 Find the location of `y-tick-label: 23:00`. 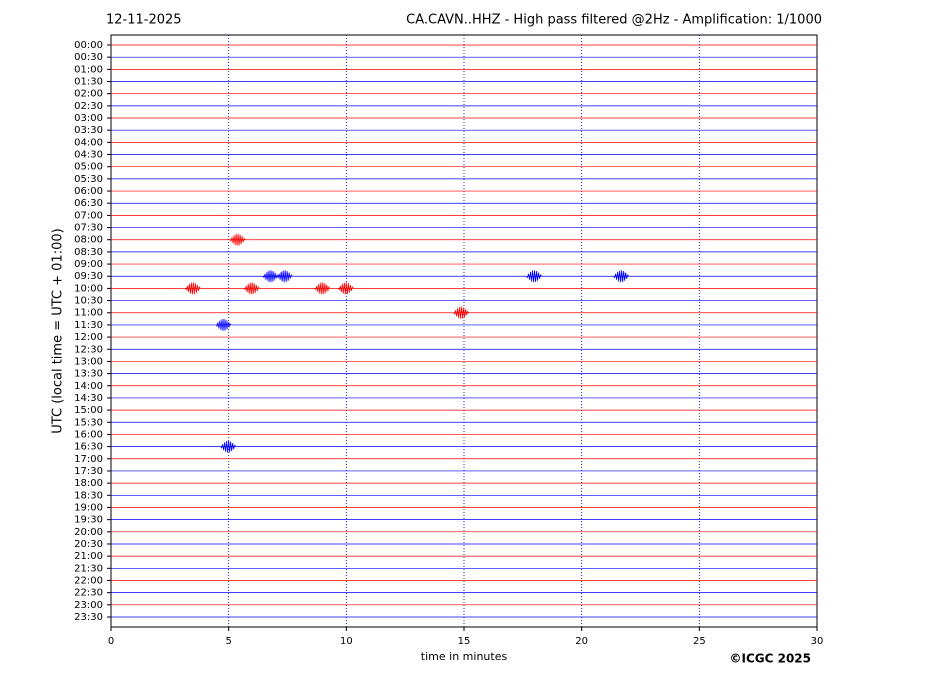

y-tick-label: 23:00 is located at coordinates (88, 605).